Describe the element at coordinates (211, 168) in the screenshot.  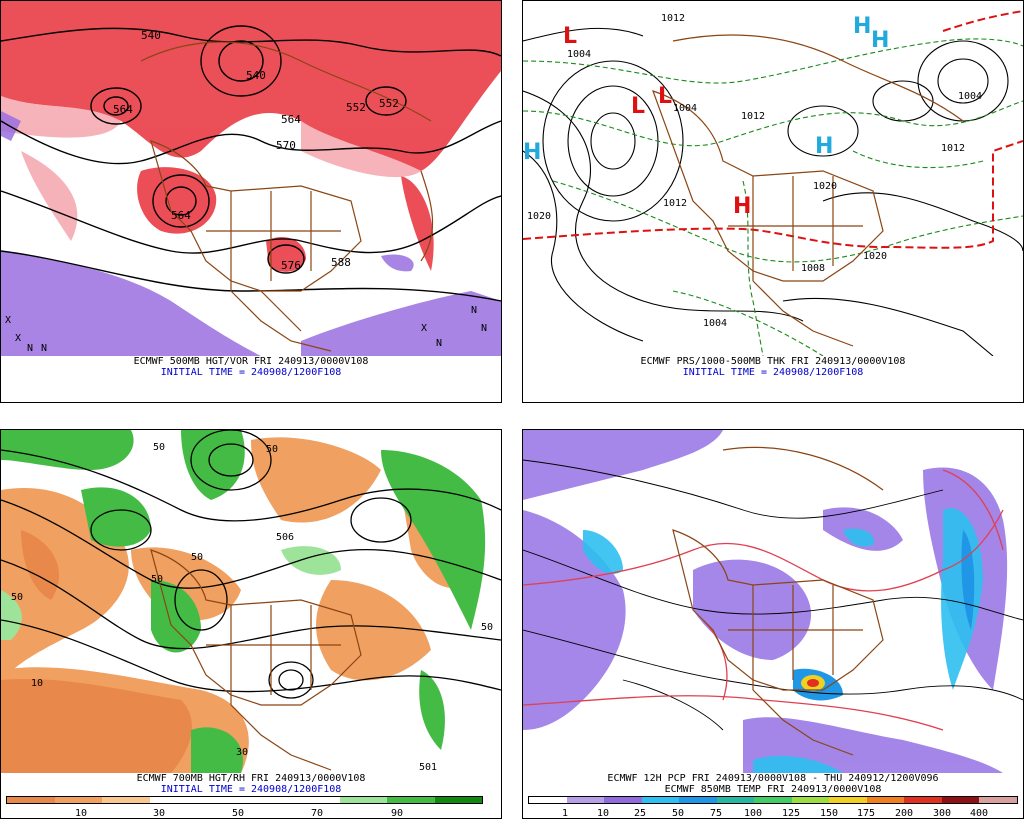
I see `vorticity-light` at that location.